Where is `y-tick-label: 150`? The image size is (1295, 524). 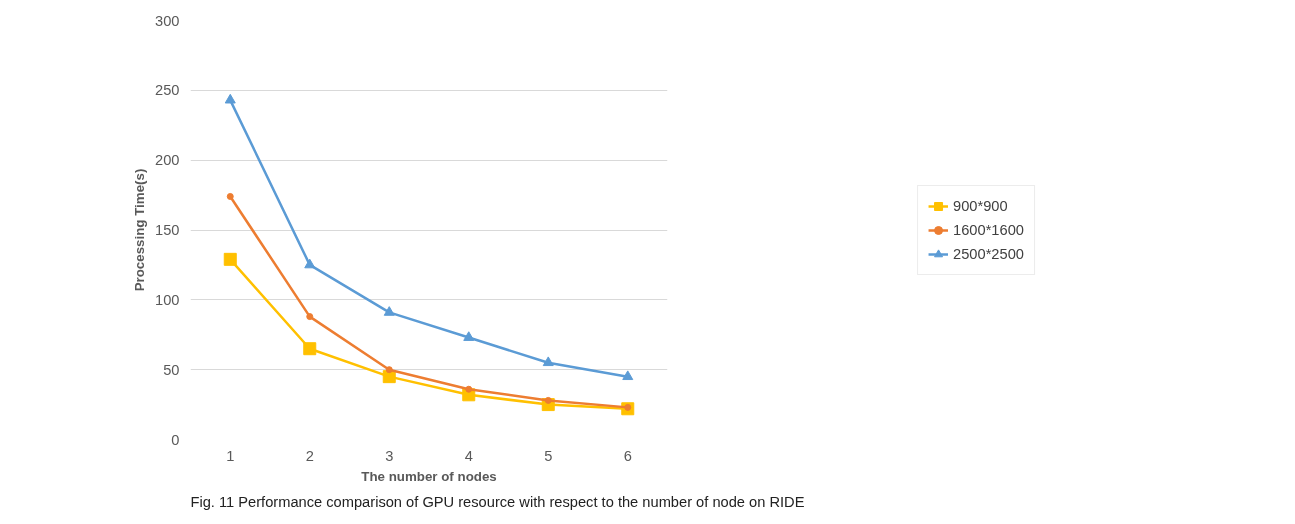
y-tick-label: 150 is located at coordinates (167, 230).